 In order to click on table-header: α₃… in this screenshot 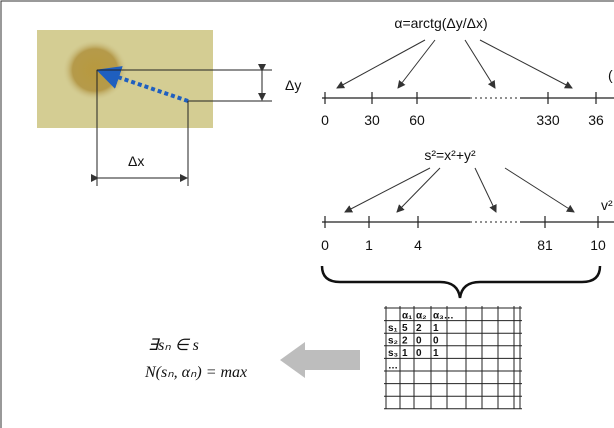, I will do `click(443, 315)`.